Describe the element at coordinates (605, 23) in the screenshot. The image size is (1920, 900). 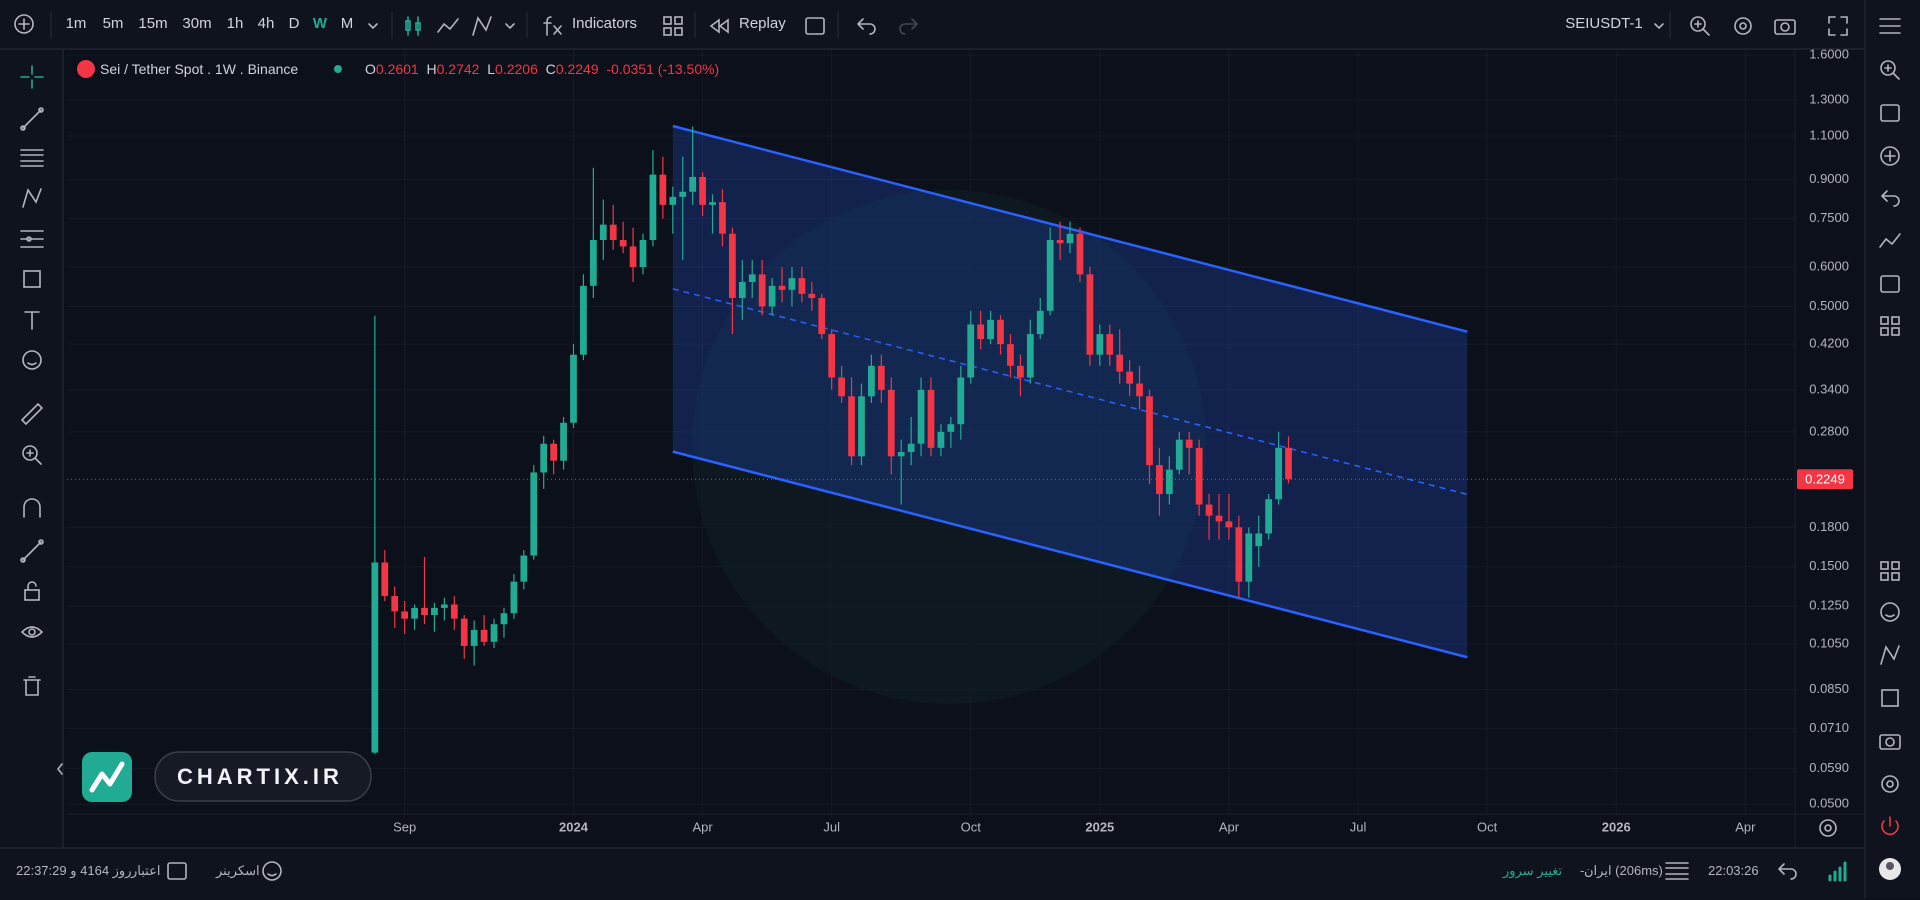
I see `indicators-button: Indicators` at that location.